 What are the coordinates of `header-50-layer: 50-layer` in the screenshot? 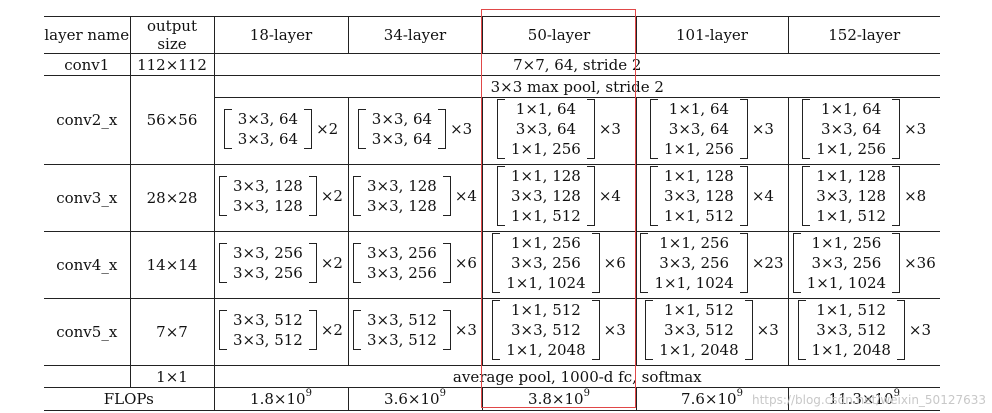 It's located at (558, 35).